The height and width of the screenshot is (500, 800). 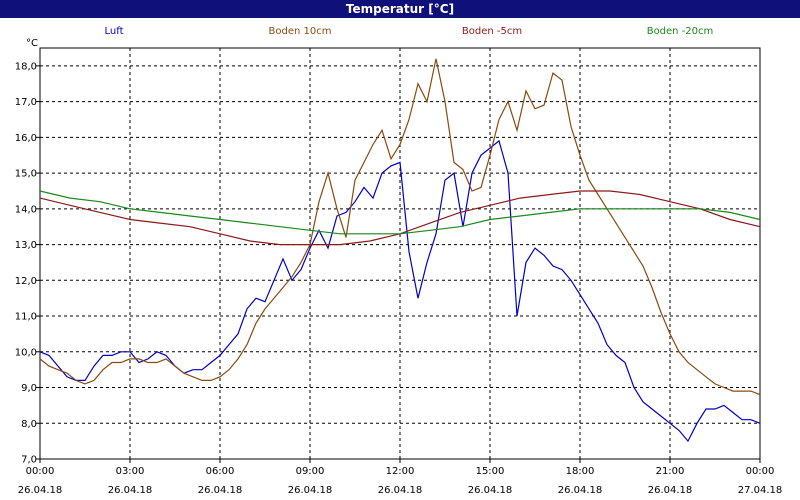 I want to click on legend-entry: Luft, so click(x=114, y=31).